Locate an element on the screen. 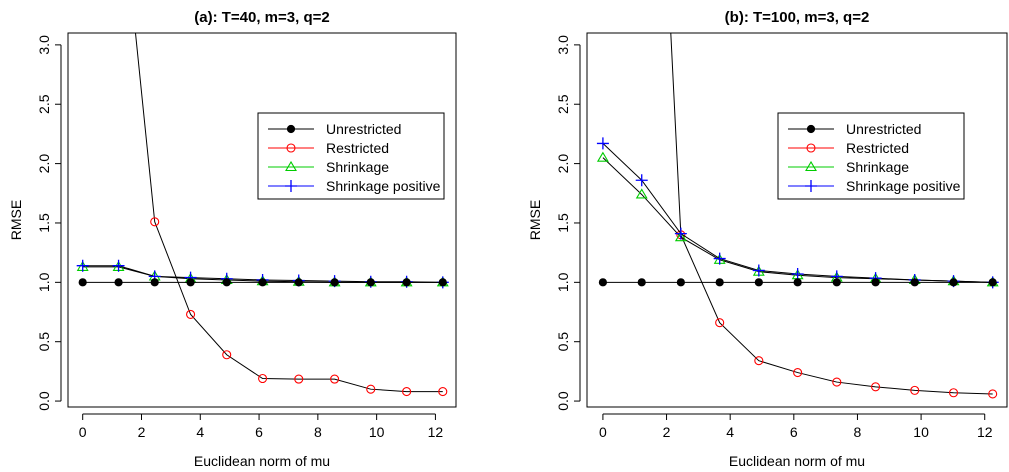  series-unrestricted is located at coordinates (797, 282).